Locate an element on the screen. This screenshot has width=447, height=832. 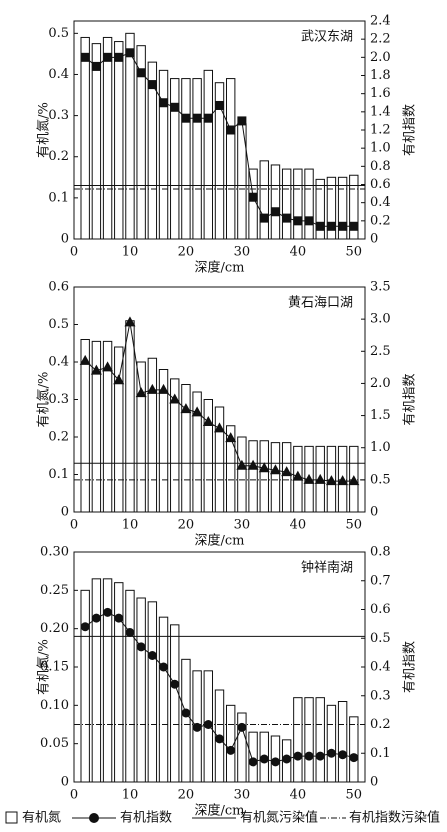
y-tick-label: 0 is located at coordinates (65, 239).